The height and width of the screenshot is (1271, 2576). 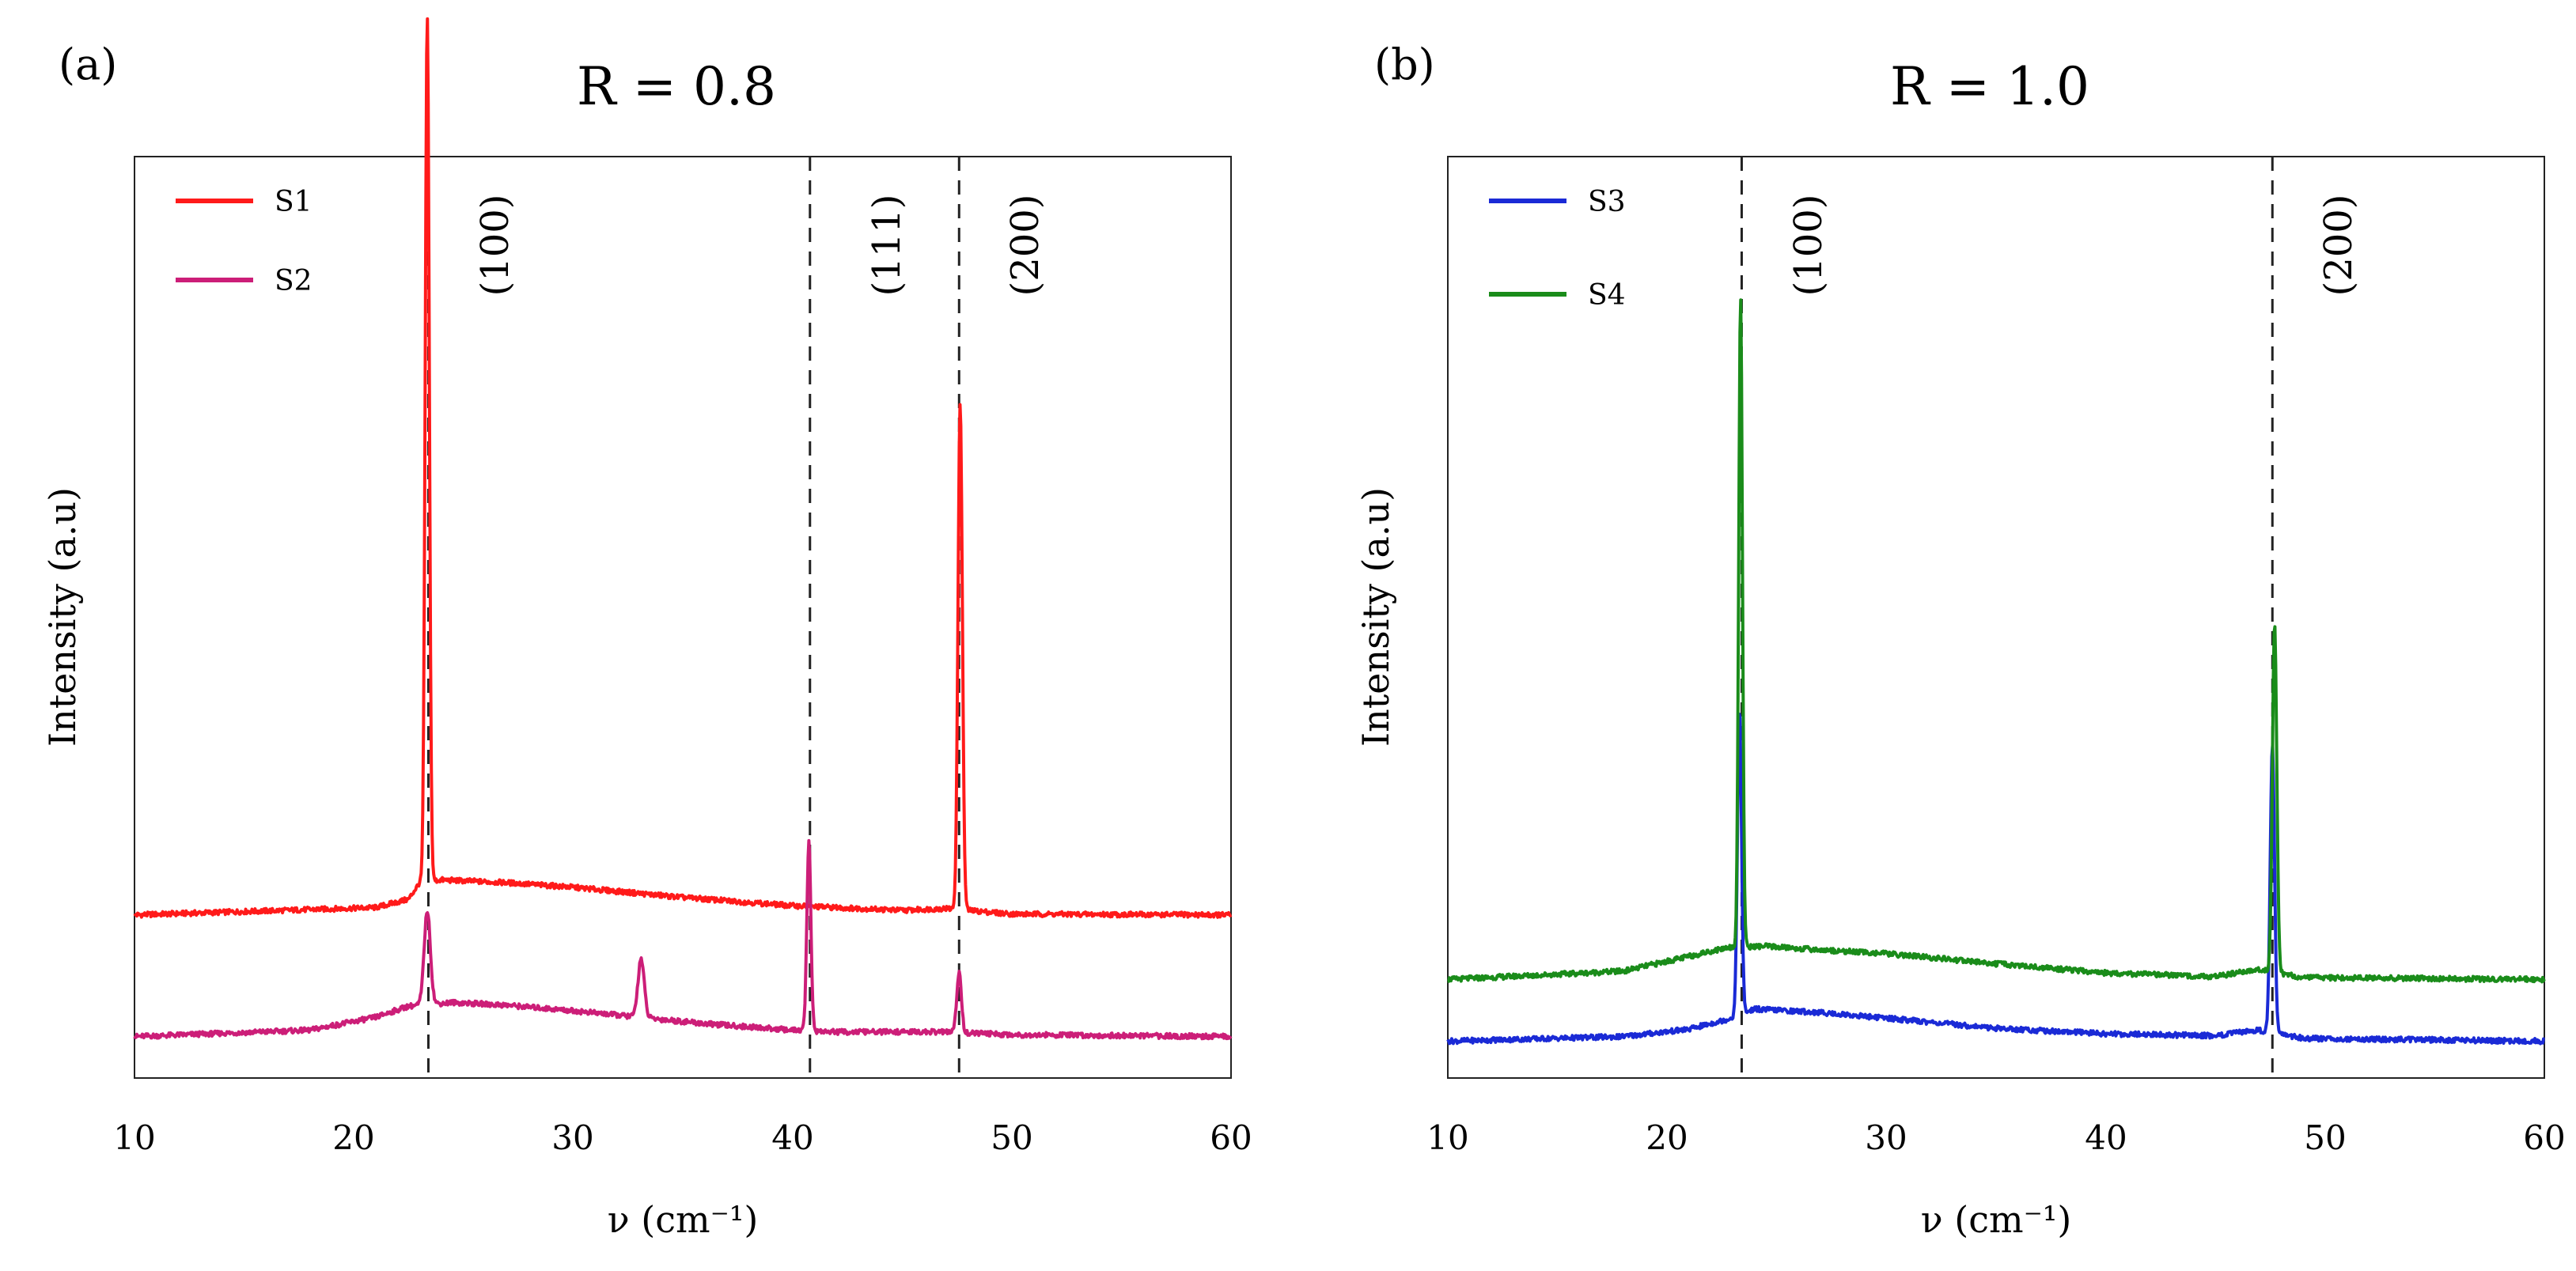 I want to click on panel-b-x-axis-label: ν (cm⁻¹), so click(x=1996, y=1219).